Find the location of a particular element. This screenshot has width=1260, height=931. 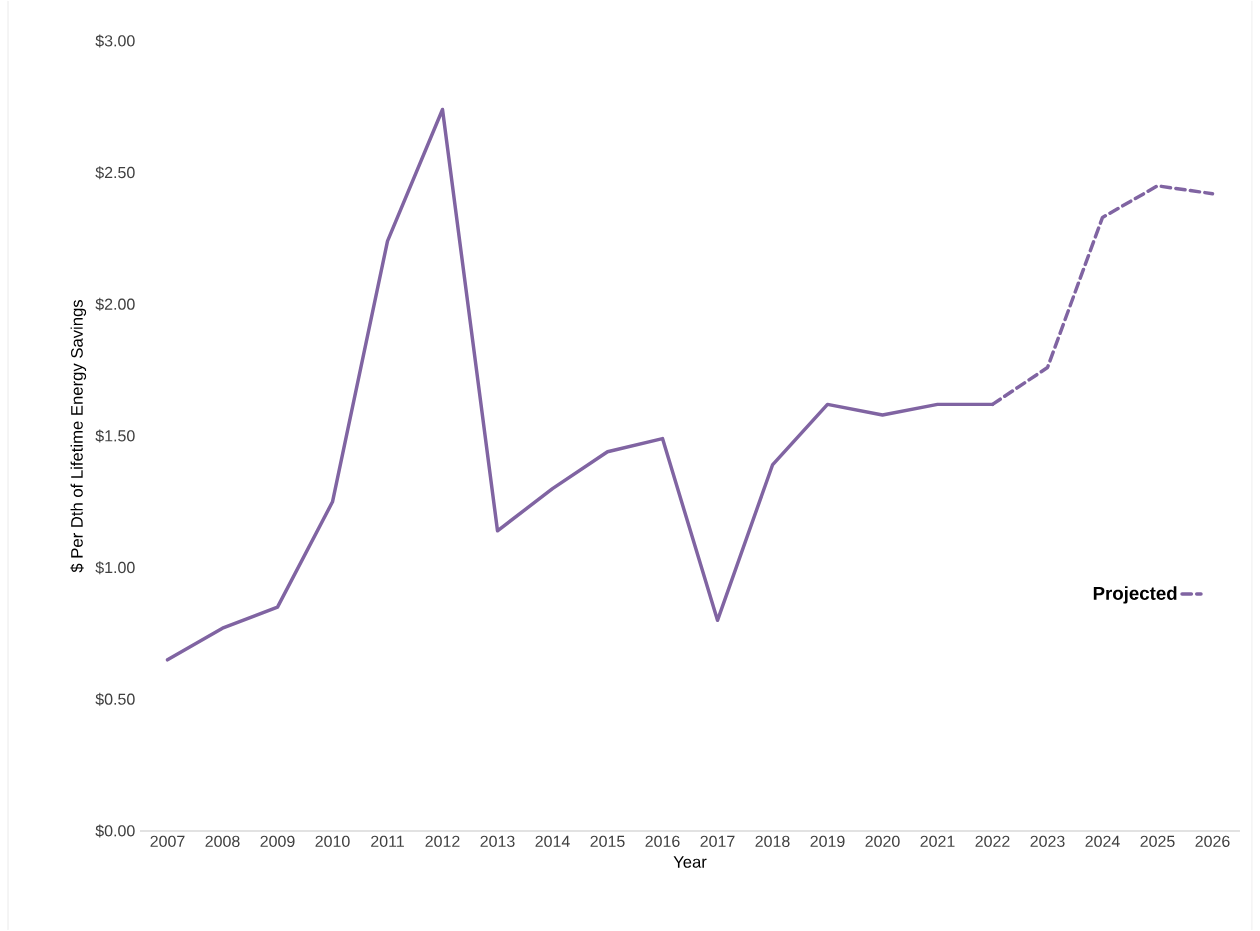

x-tick-label: 2015 is located at coordinates (607, 841).